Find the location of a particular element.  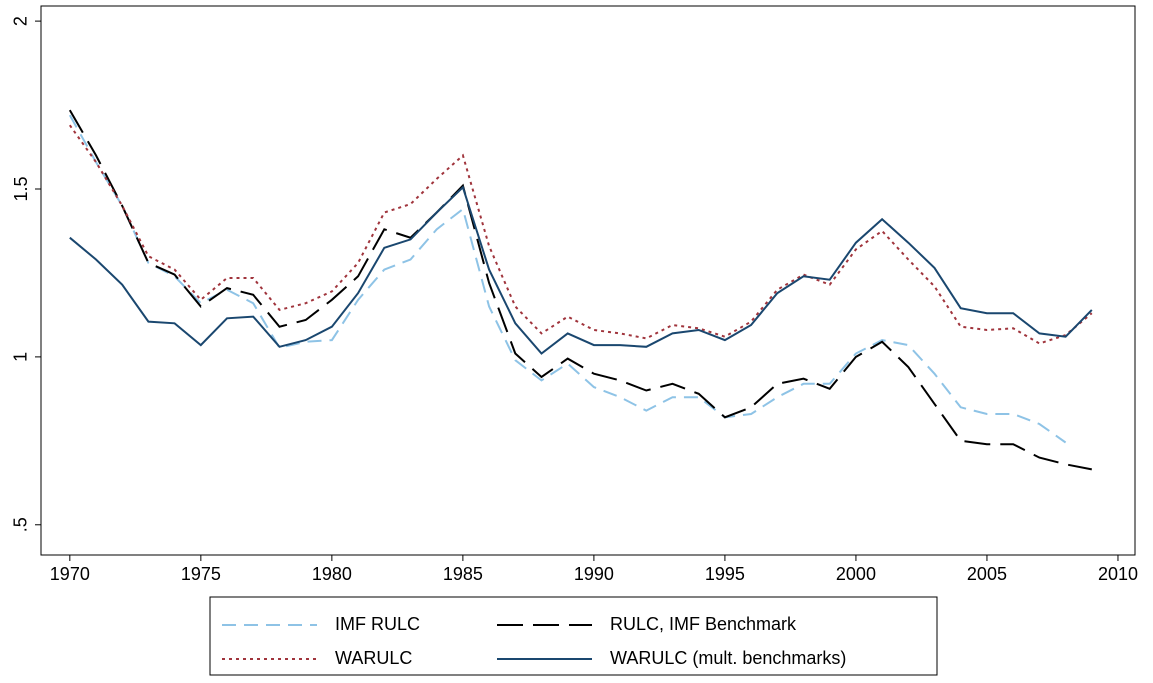

legend-label: WARULC (mult. benchmarks) is located at coordinates (728, 658).